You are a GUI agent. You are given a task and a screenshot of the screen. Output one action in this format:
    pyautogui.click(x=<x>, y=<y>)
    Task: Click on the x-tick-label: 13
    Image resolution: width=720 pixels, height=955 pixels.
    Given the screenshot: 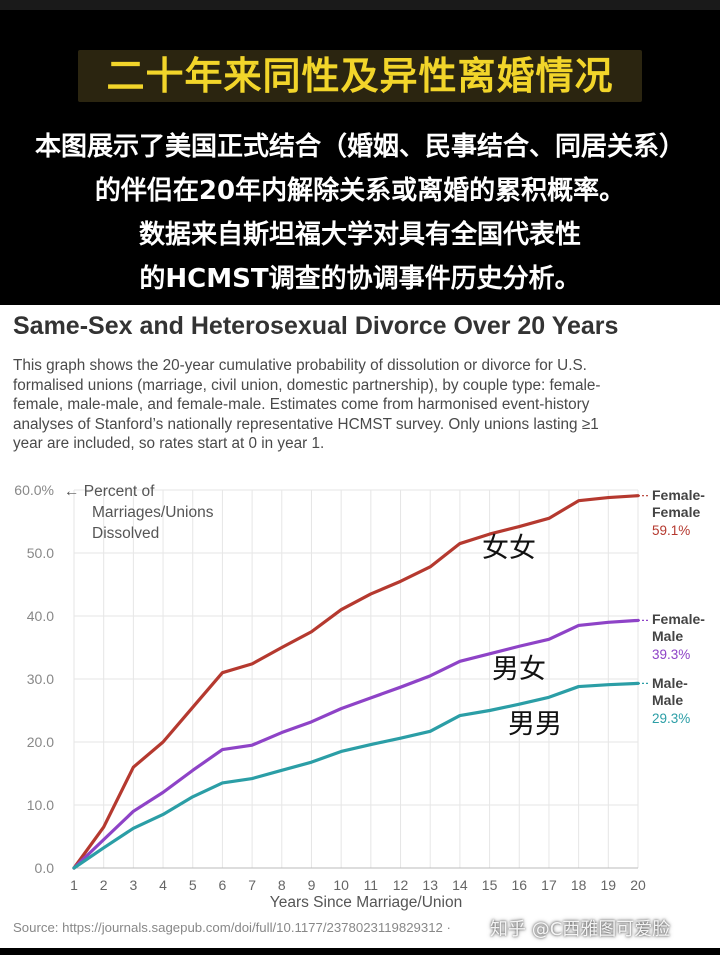 What is the action you would take?
    pyautogui.click(x=430, y=885)
    